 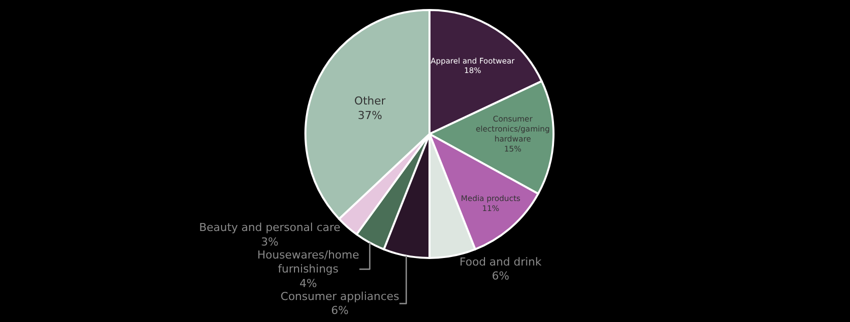 What do you see at coordinates (370, 101) in the screenshot?
I see `slice-label: Other` at bounding box center [370, 101].